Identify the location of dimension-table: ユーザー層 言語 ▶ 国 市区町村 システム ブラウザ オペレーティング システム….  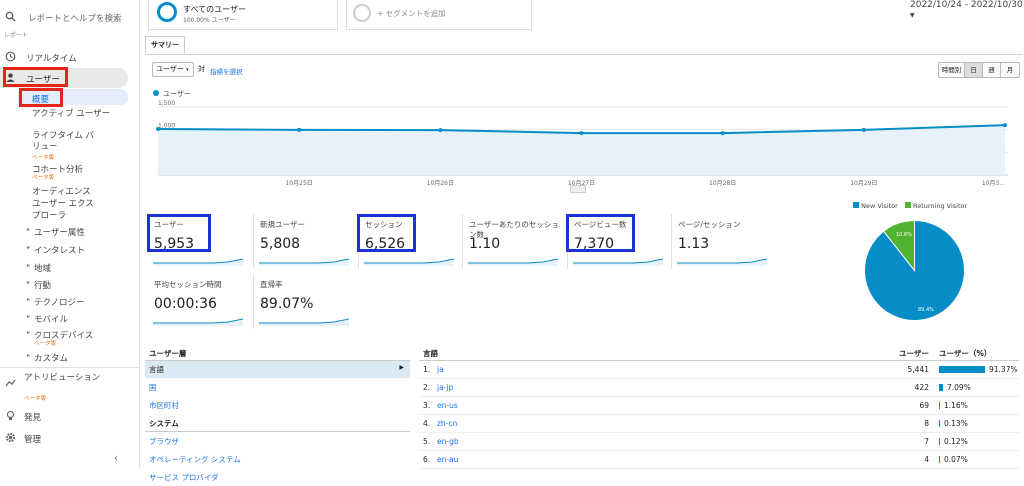
(277, 415).